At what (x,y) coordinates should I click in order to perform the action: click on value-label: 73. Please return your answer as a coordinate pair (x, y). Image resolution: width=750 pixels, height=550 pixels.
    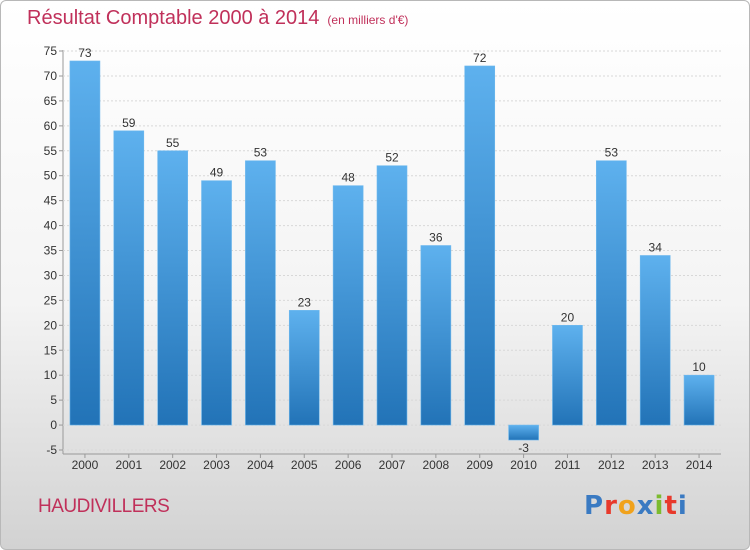
    Looking at the image, I should click on (85, 53).